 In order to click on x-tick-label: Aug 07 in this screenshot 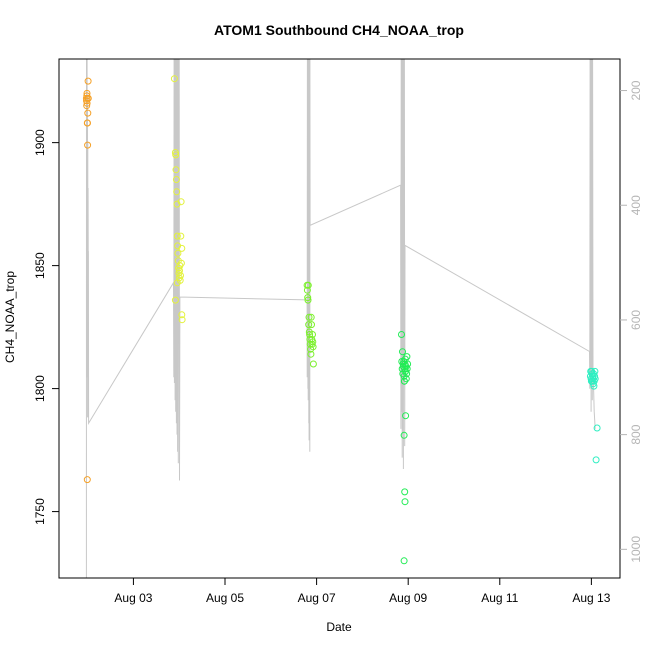, I will do `click(317, 598)`.